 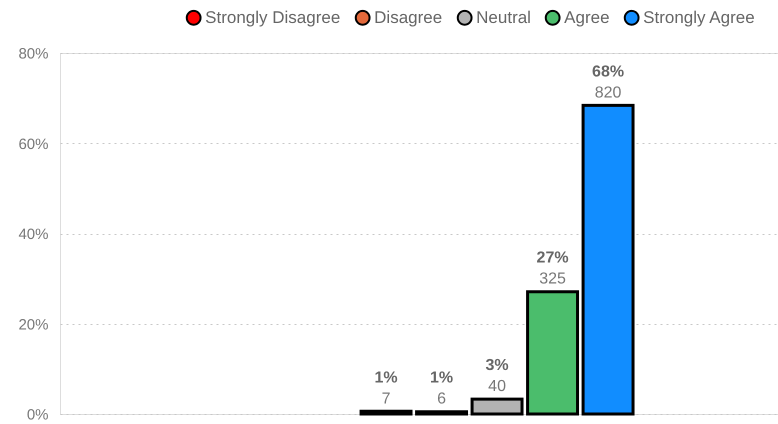 What do you see at coordinates (587, 17) in the screenshot?
I see `legend-label: Agree` at bounding box center [587, 17].